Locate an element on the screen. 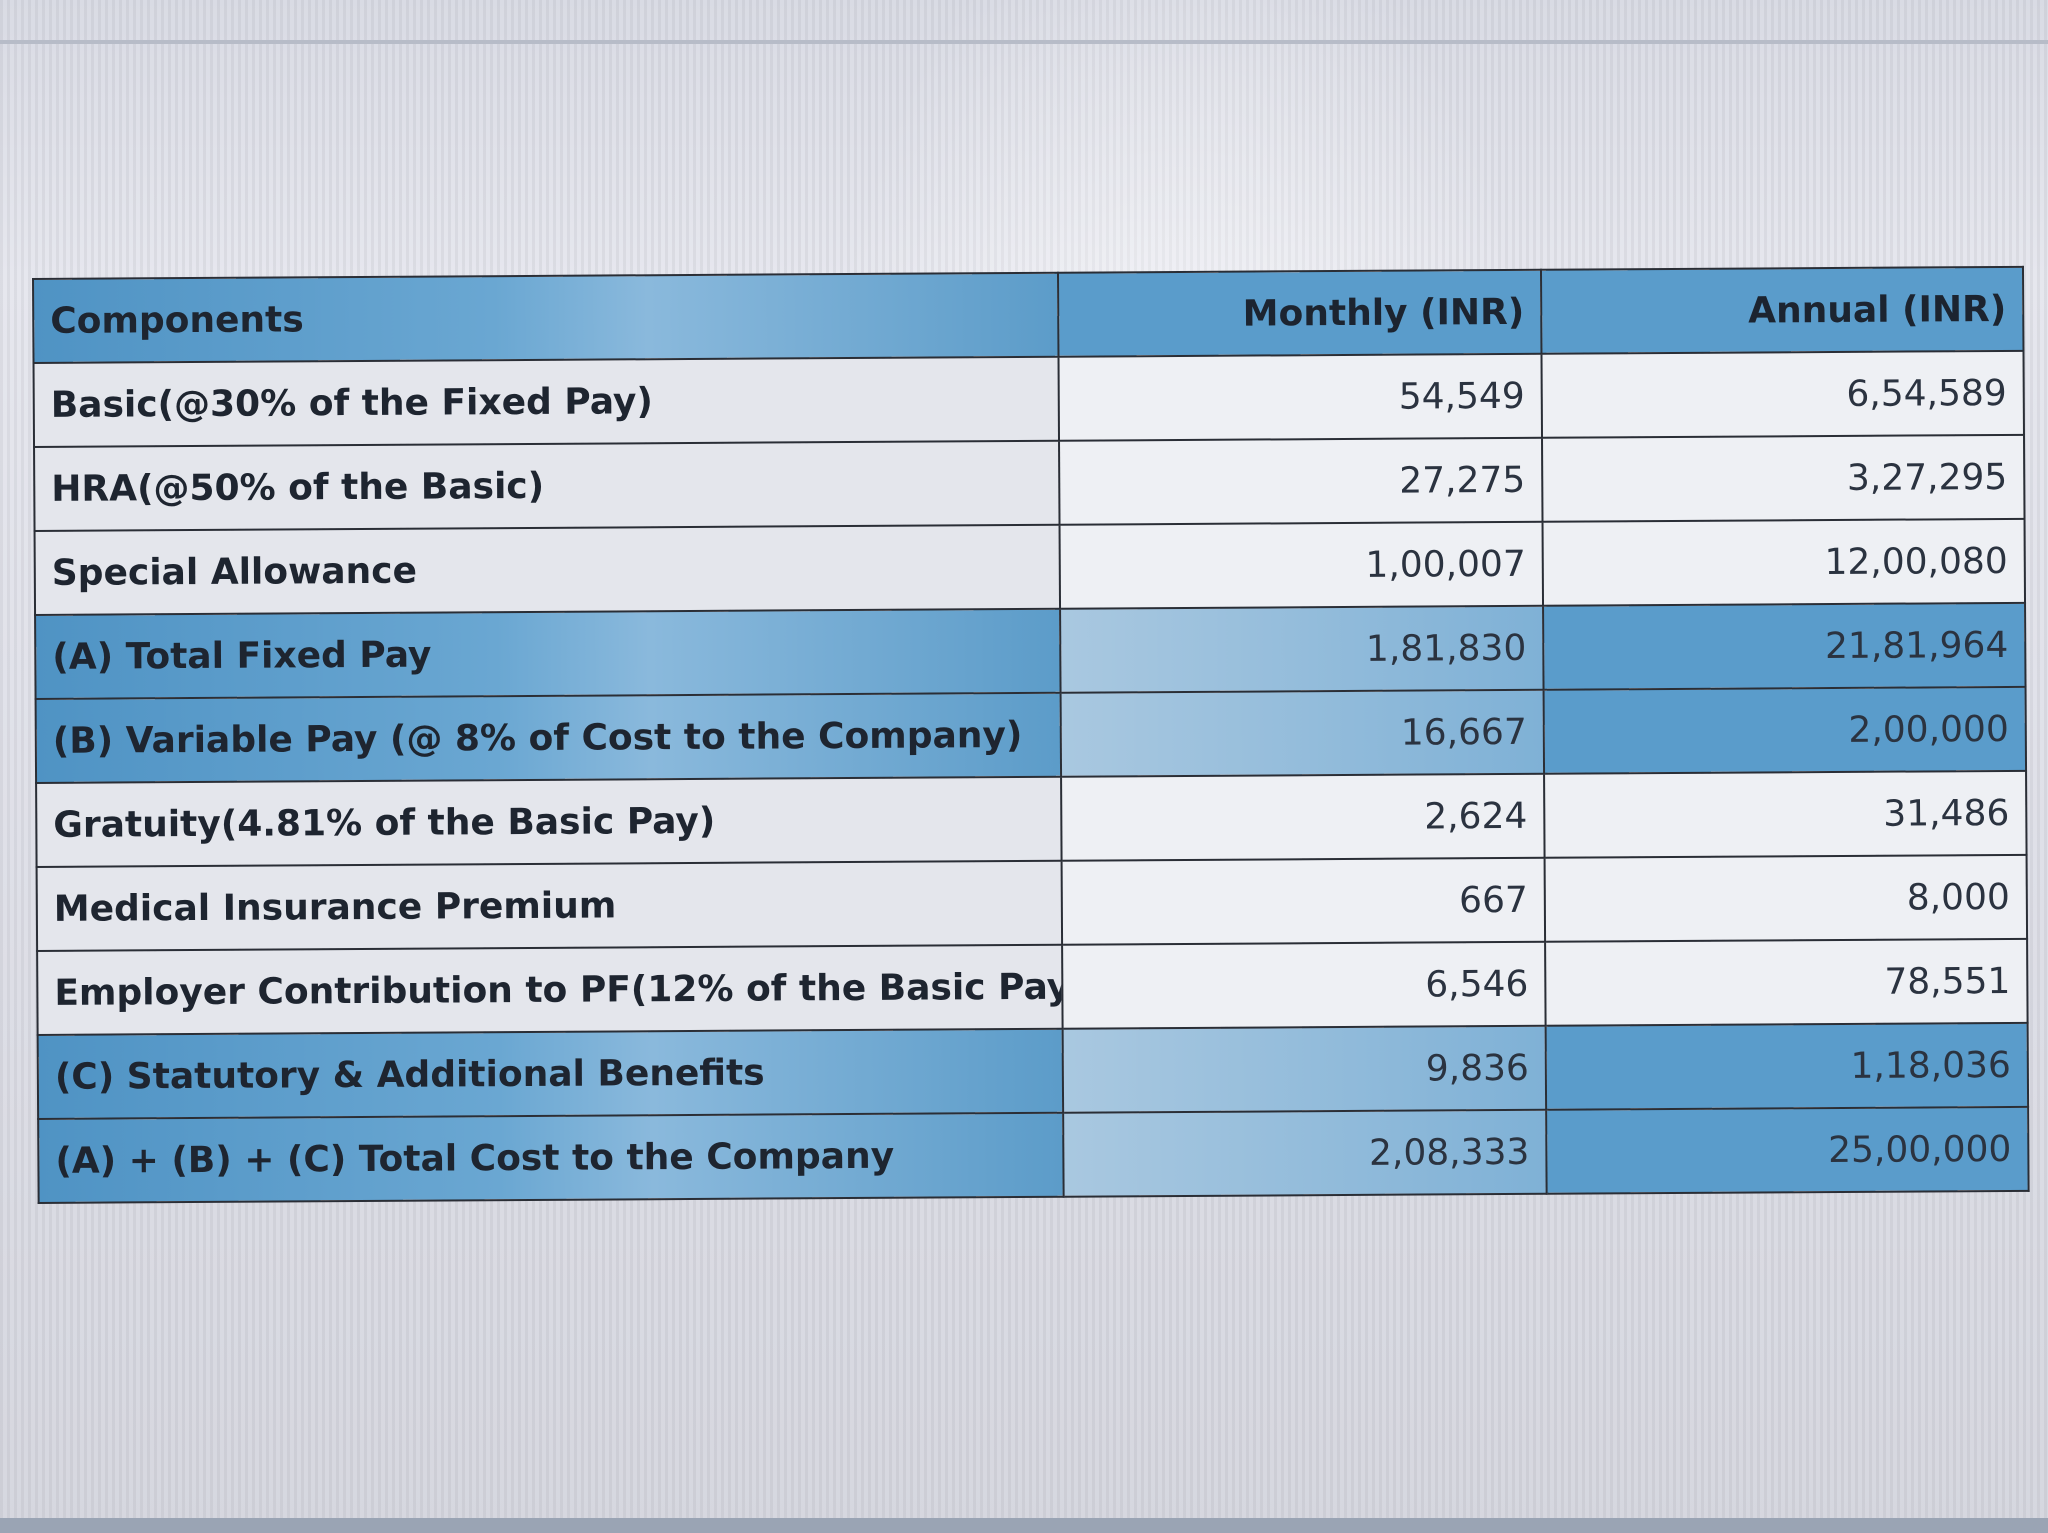 The image size is (2048, 1533). header-monthly: Monthly (INR) is located at coordinates (1299, 313).